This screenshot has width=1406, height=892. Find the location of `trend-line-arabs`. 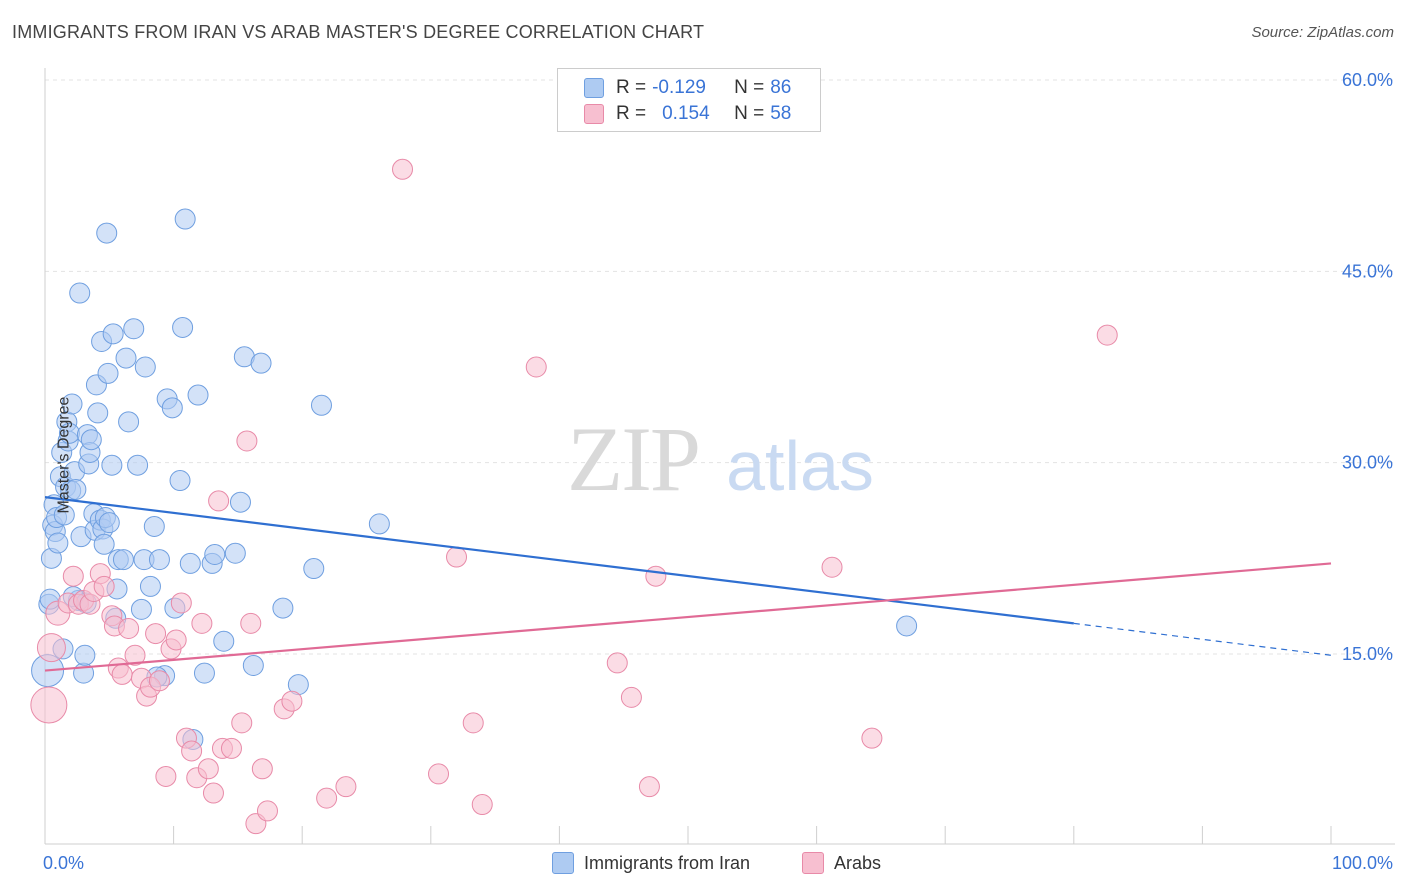

trend-line-arabs is located at coordinates (688, 617).